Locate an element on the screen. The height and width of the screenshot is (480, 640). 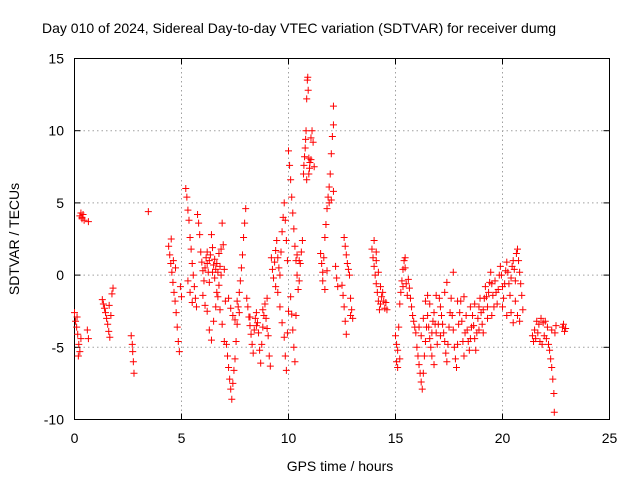
y-axis-label: SDTVAR / TECUs is located at coordinates (14, 239).